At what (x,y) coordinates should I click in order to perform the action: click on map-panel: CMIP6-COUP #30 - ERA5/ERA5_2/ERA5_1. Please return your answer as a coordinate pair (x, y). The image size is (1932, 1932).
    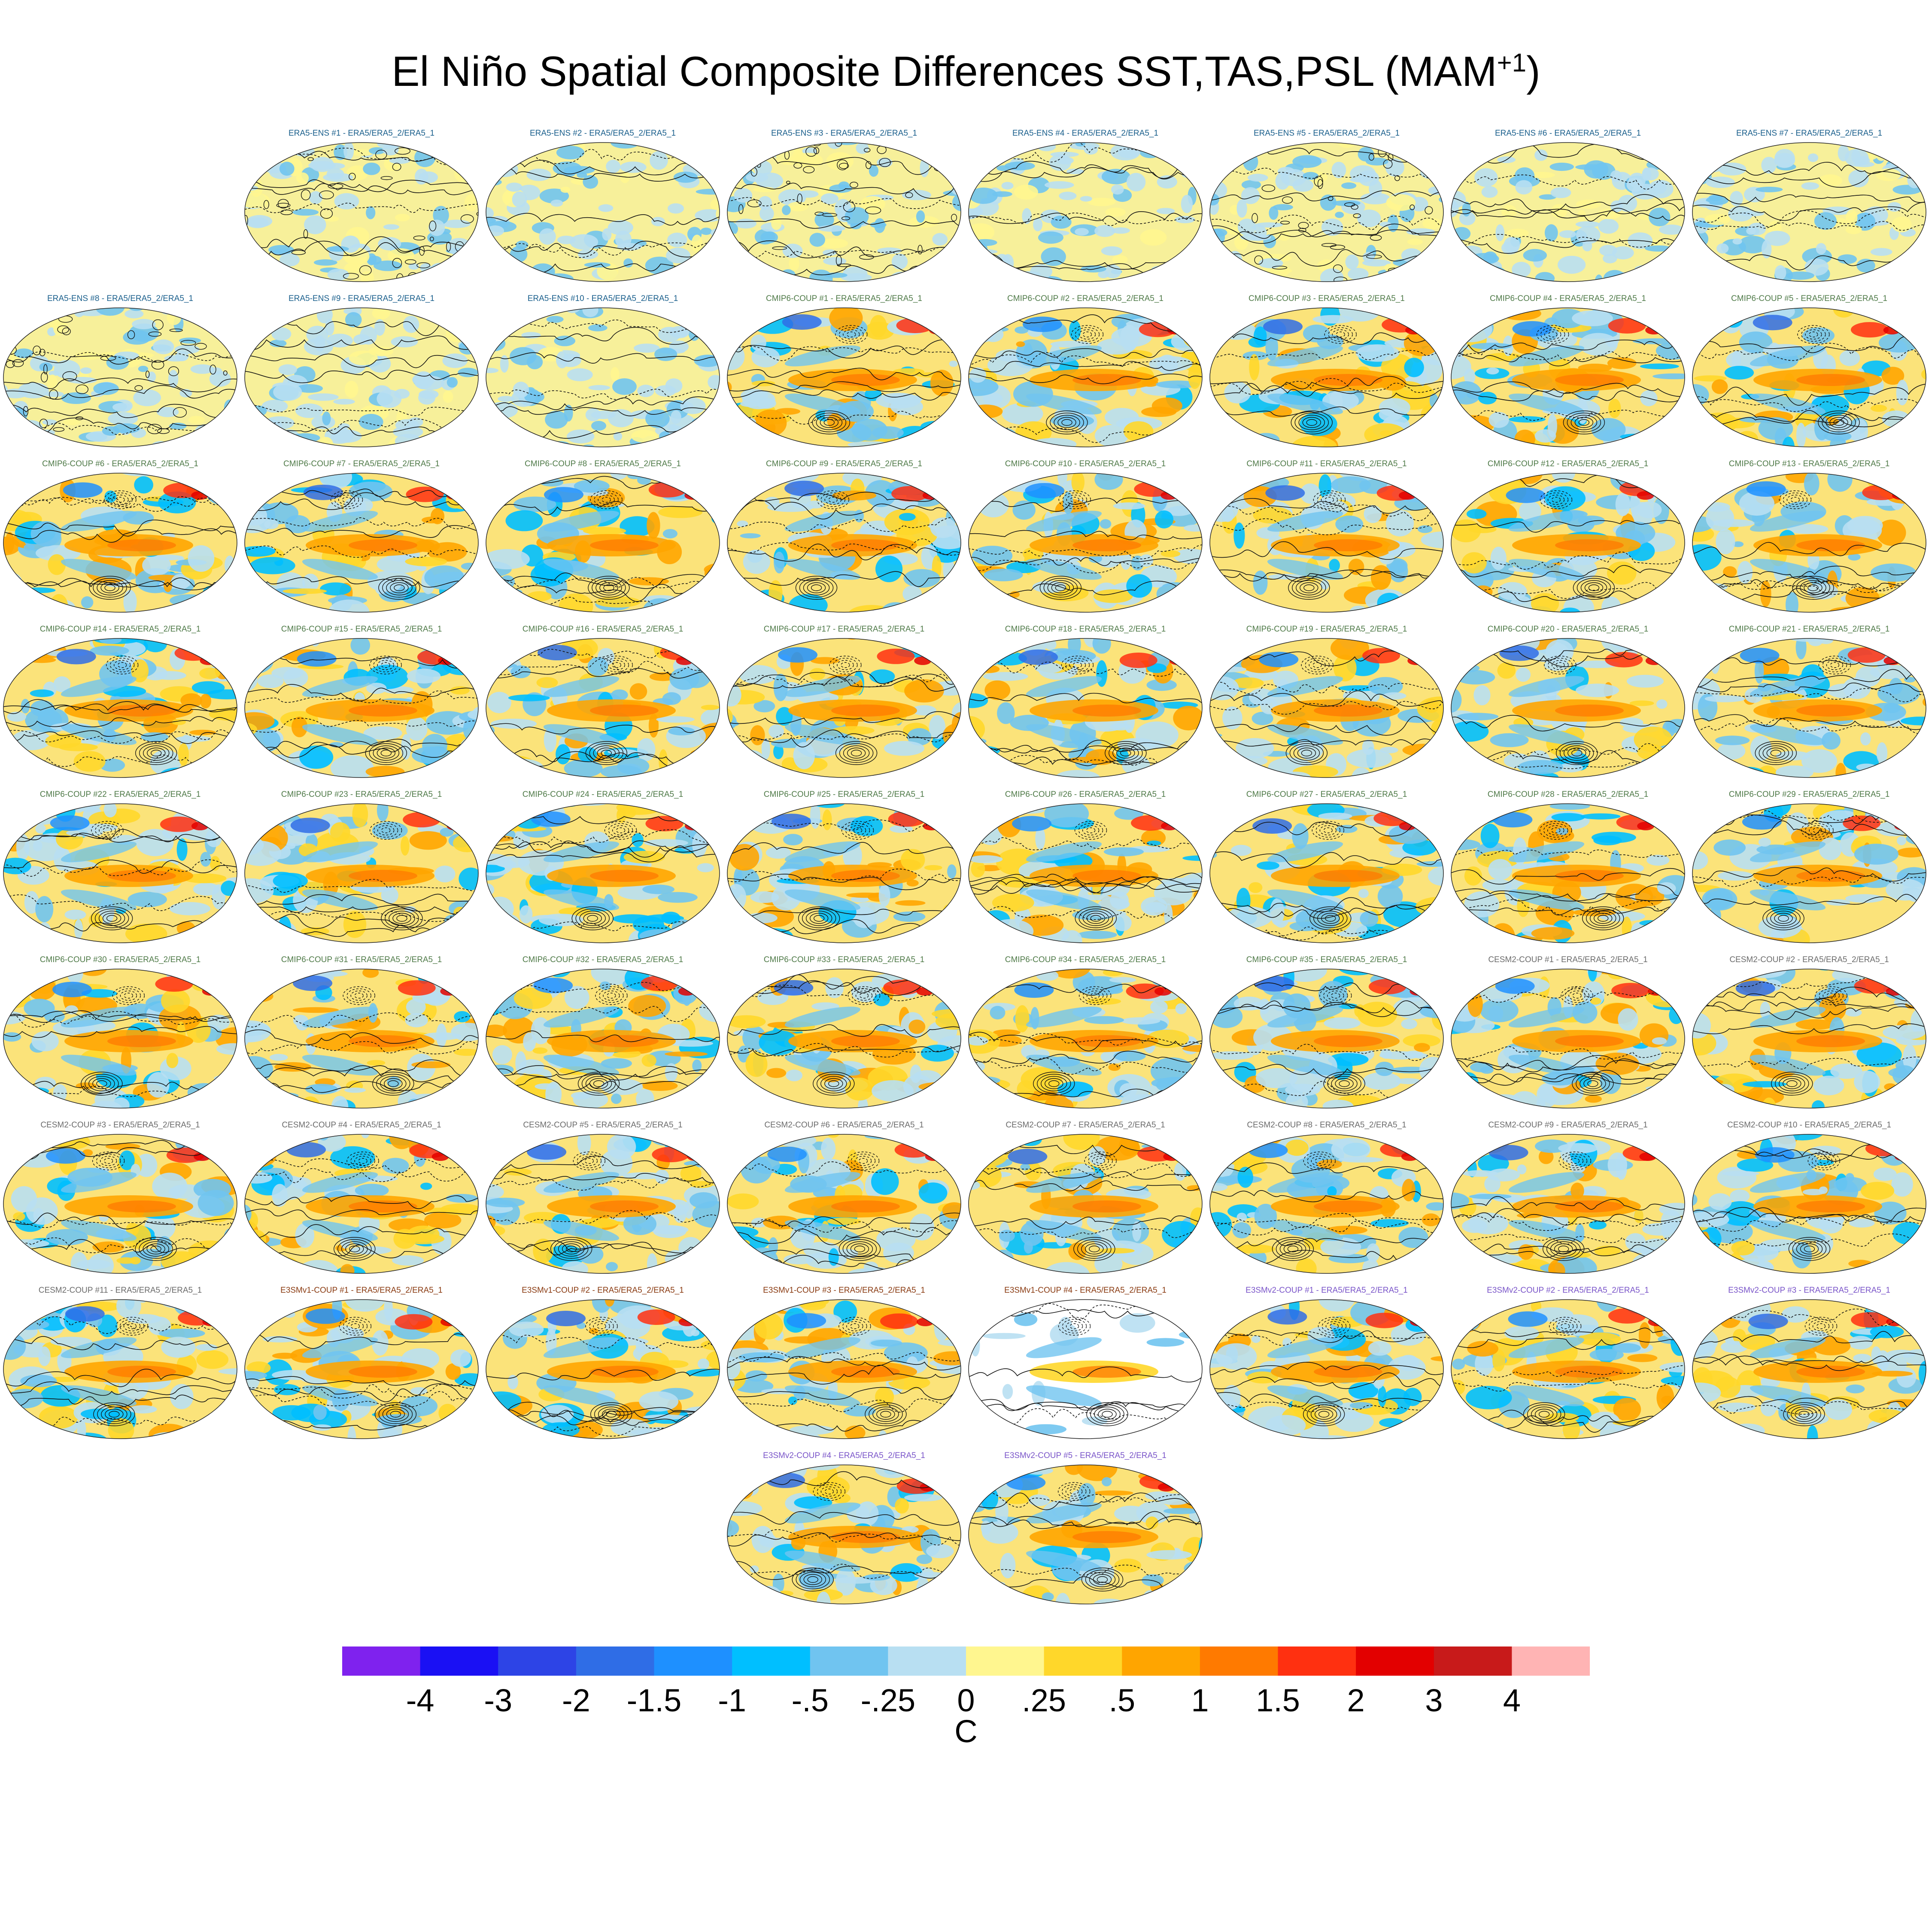
    Looking at the image, I should click on (120, 1032).